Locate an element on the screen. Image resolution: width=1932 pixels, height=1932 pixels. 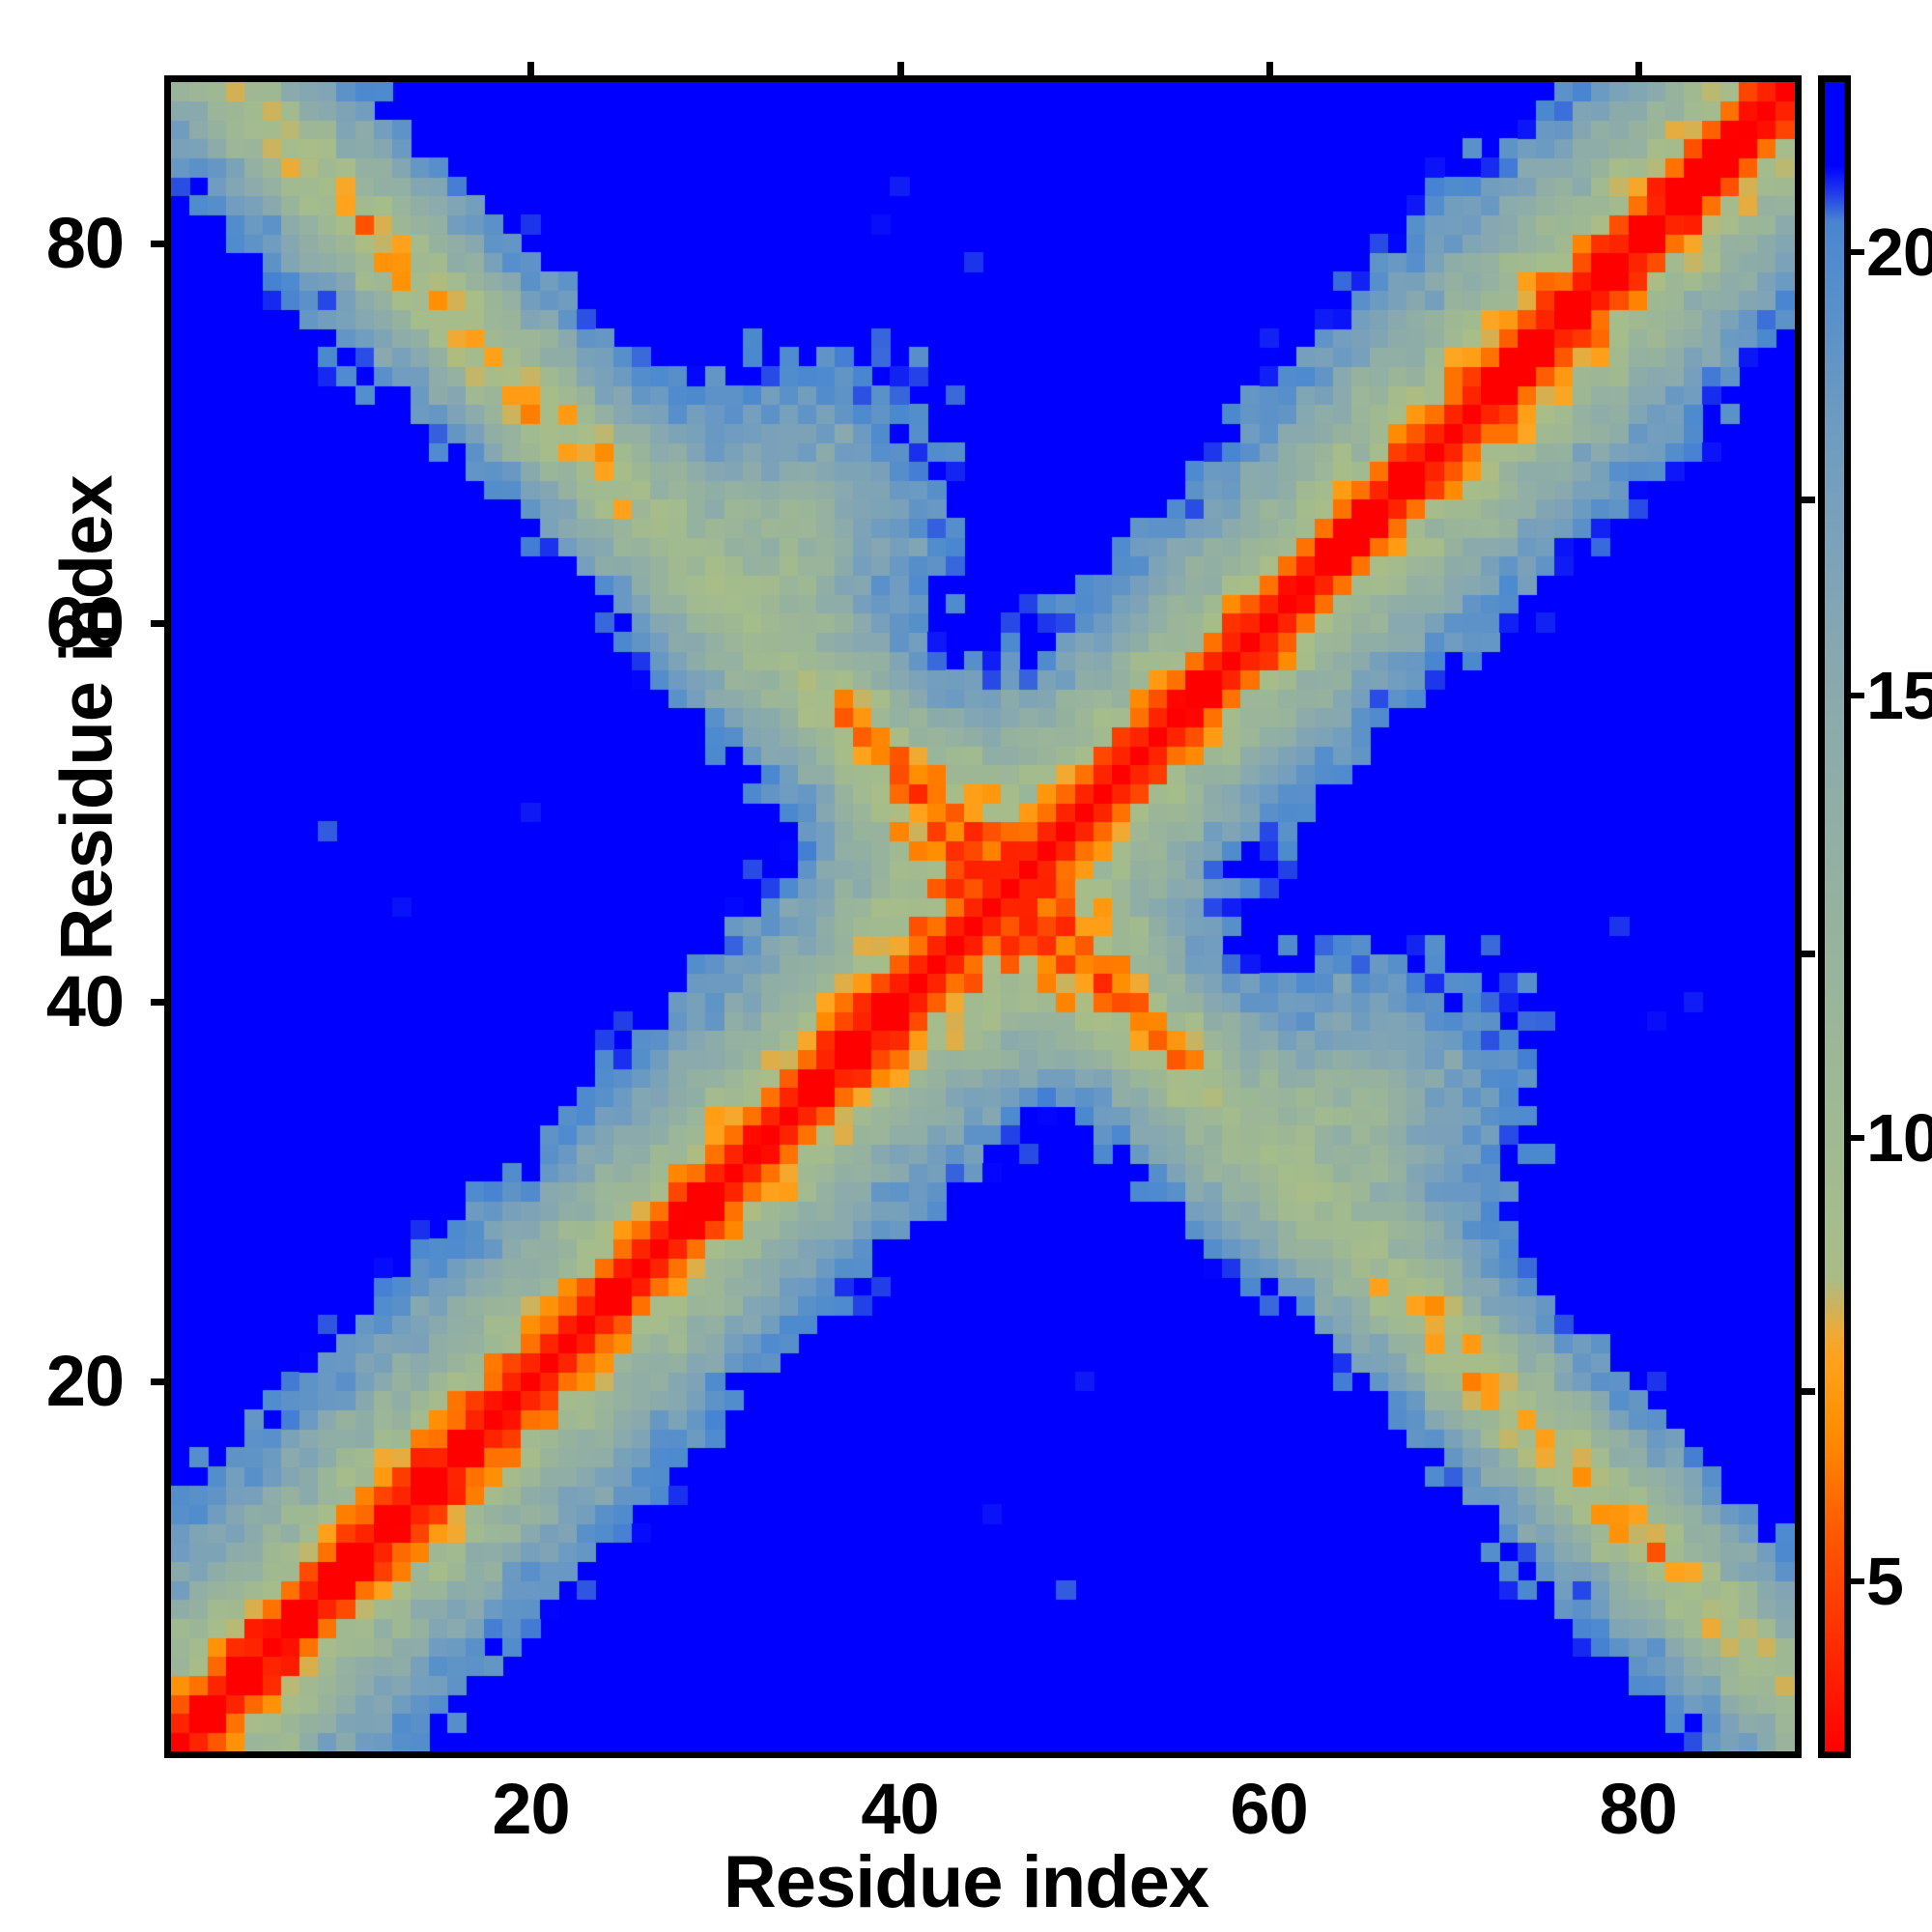
colorbar is located at coordinates (1834, 916).